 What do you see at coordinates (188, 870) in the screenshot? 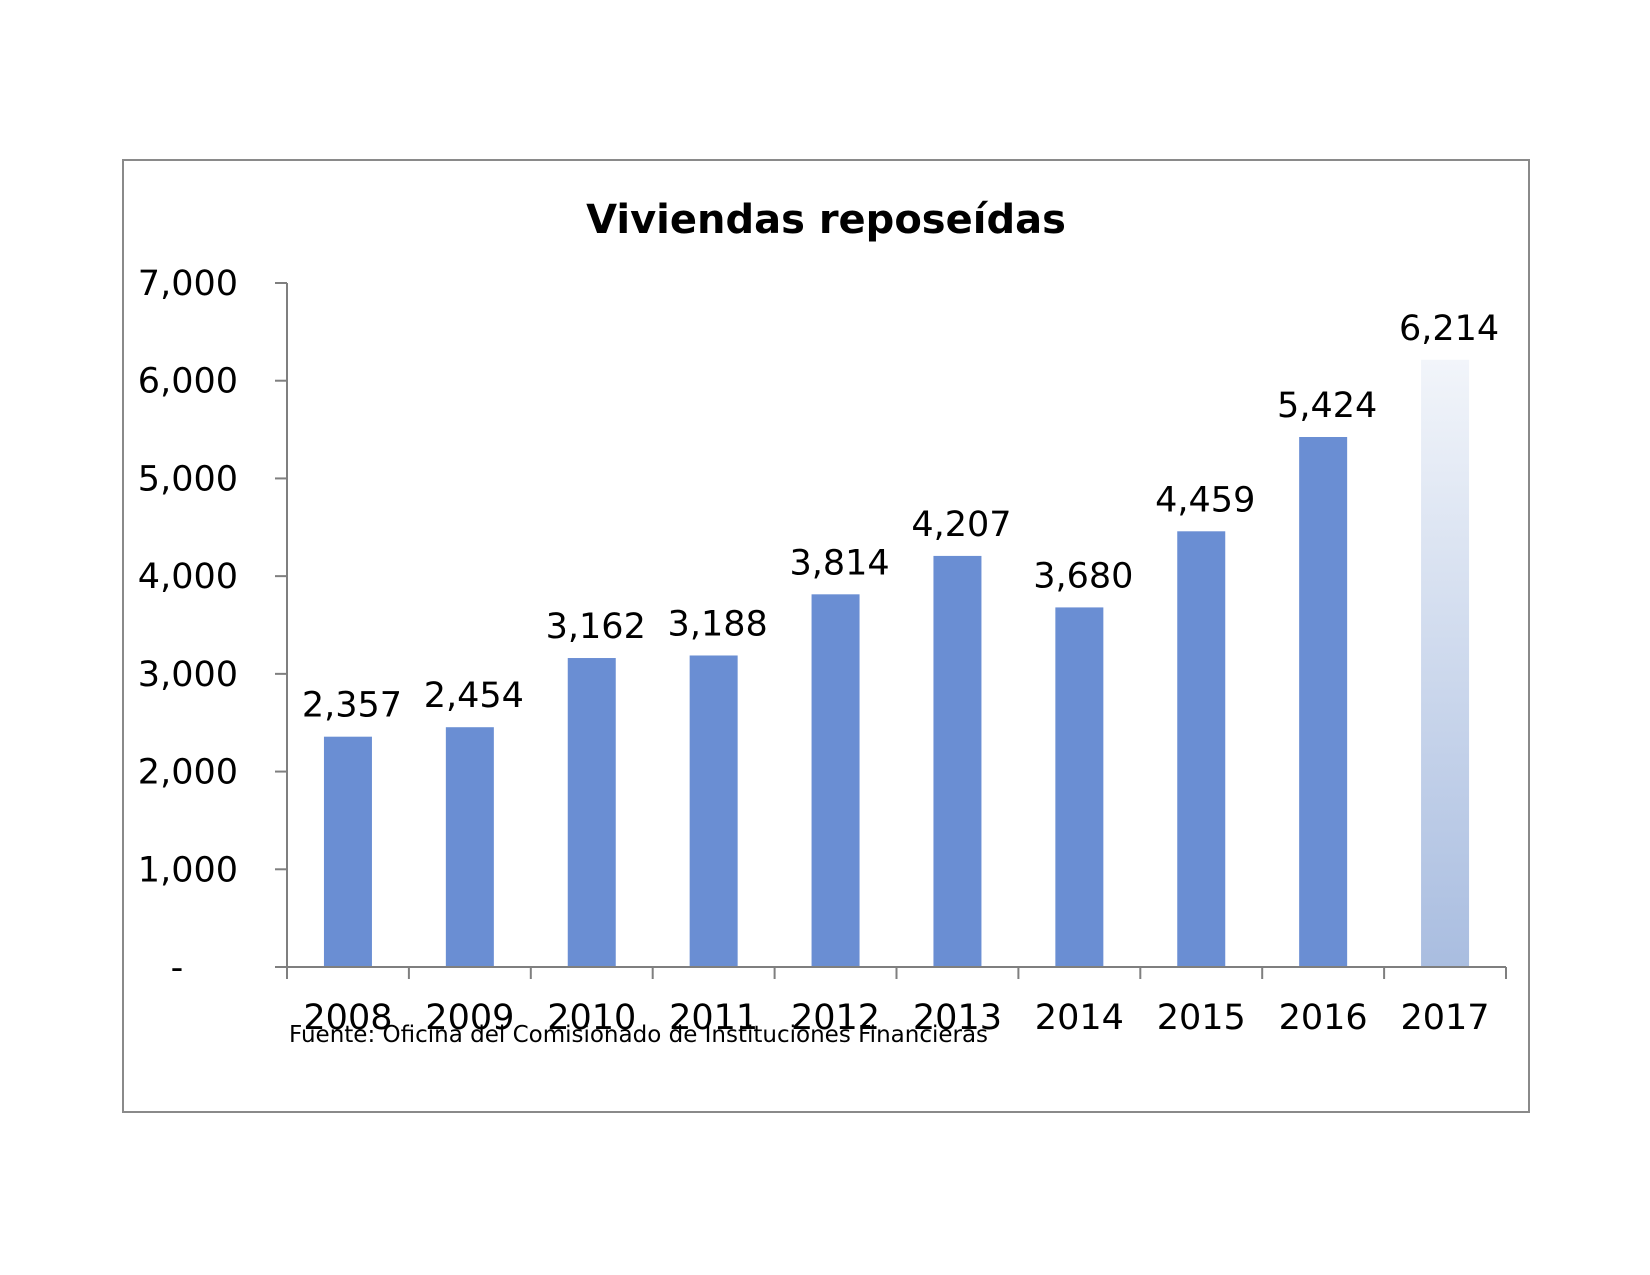
I see `y-tick-label: 1,000` at bounding box center [188, 870].